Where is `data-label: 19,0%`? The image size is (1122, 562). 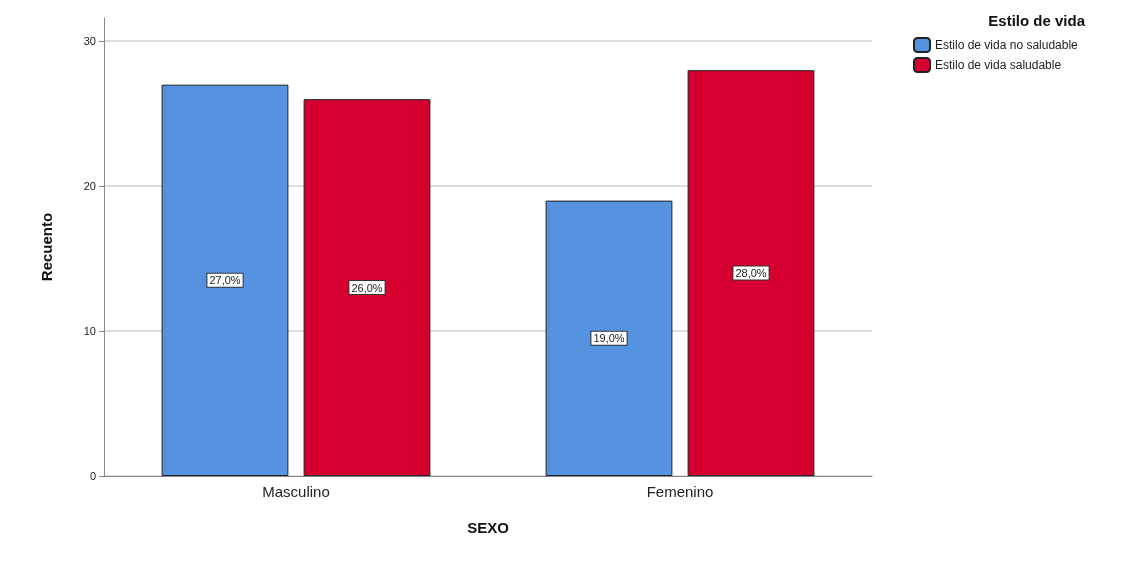 data-label: 19,0% is located at coordinates (609, 338).